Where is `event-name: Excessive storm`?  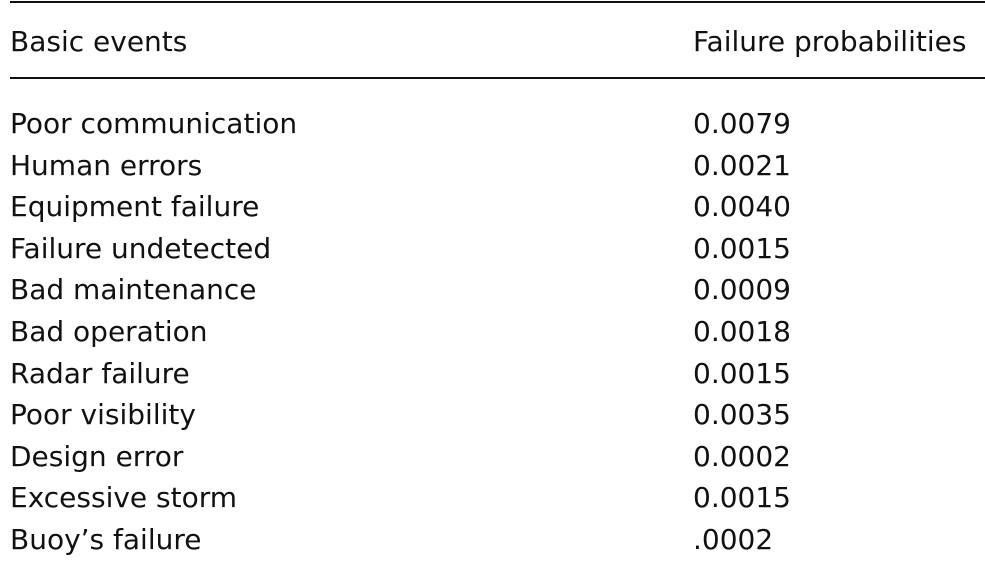
event-name: Excessive storm is located at coordinates (124, 498).